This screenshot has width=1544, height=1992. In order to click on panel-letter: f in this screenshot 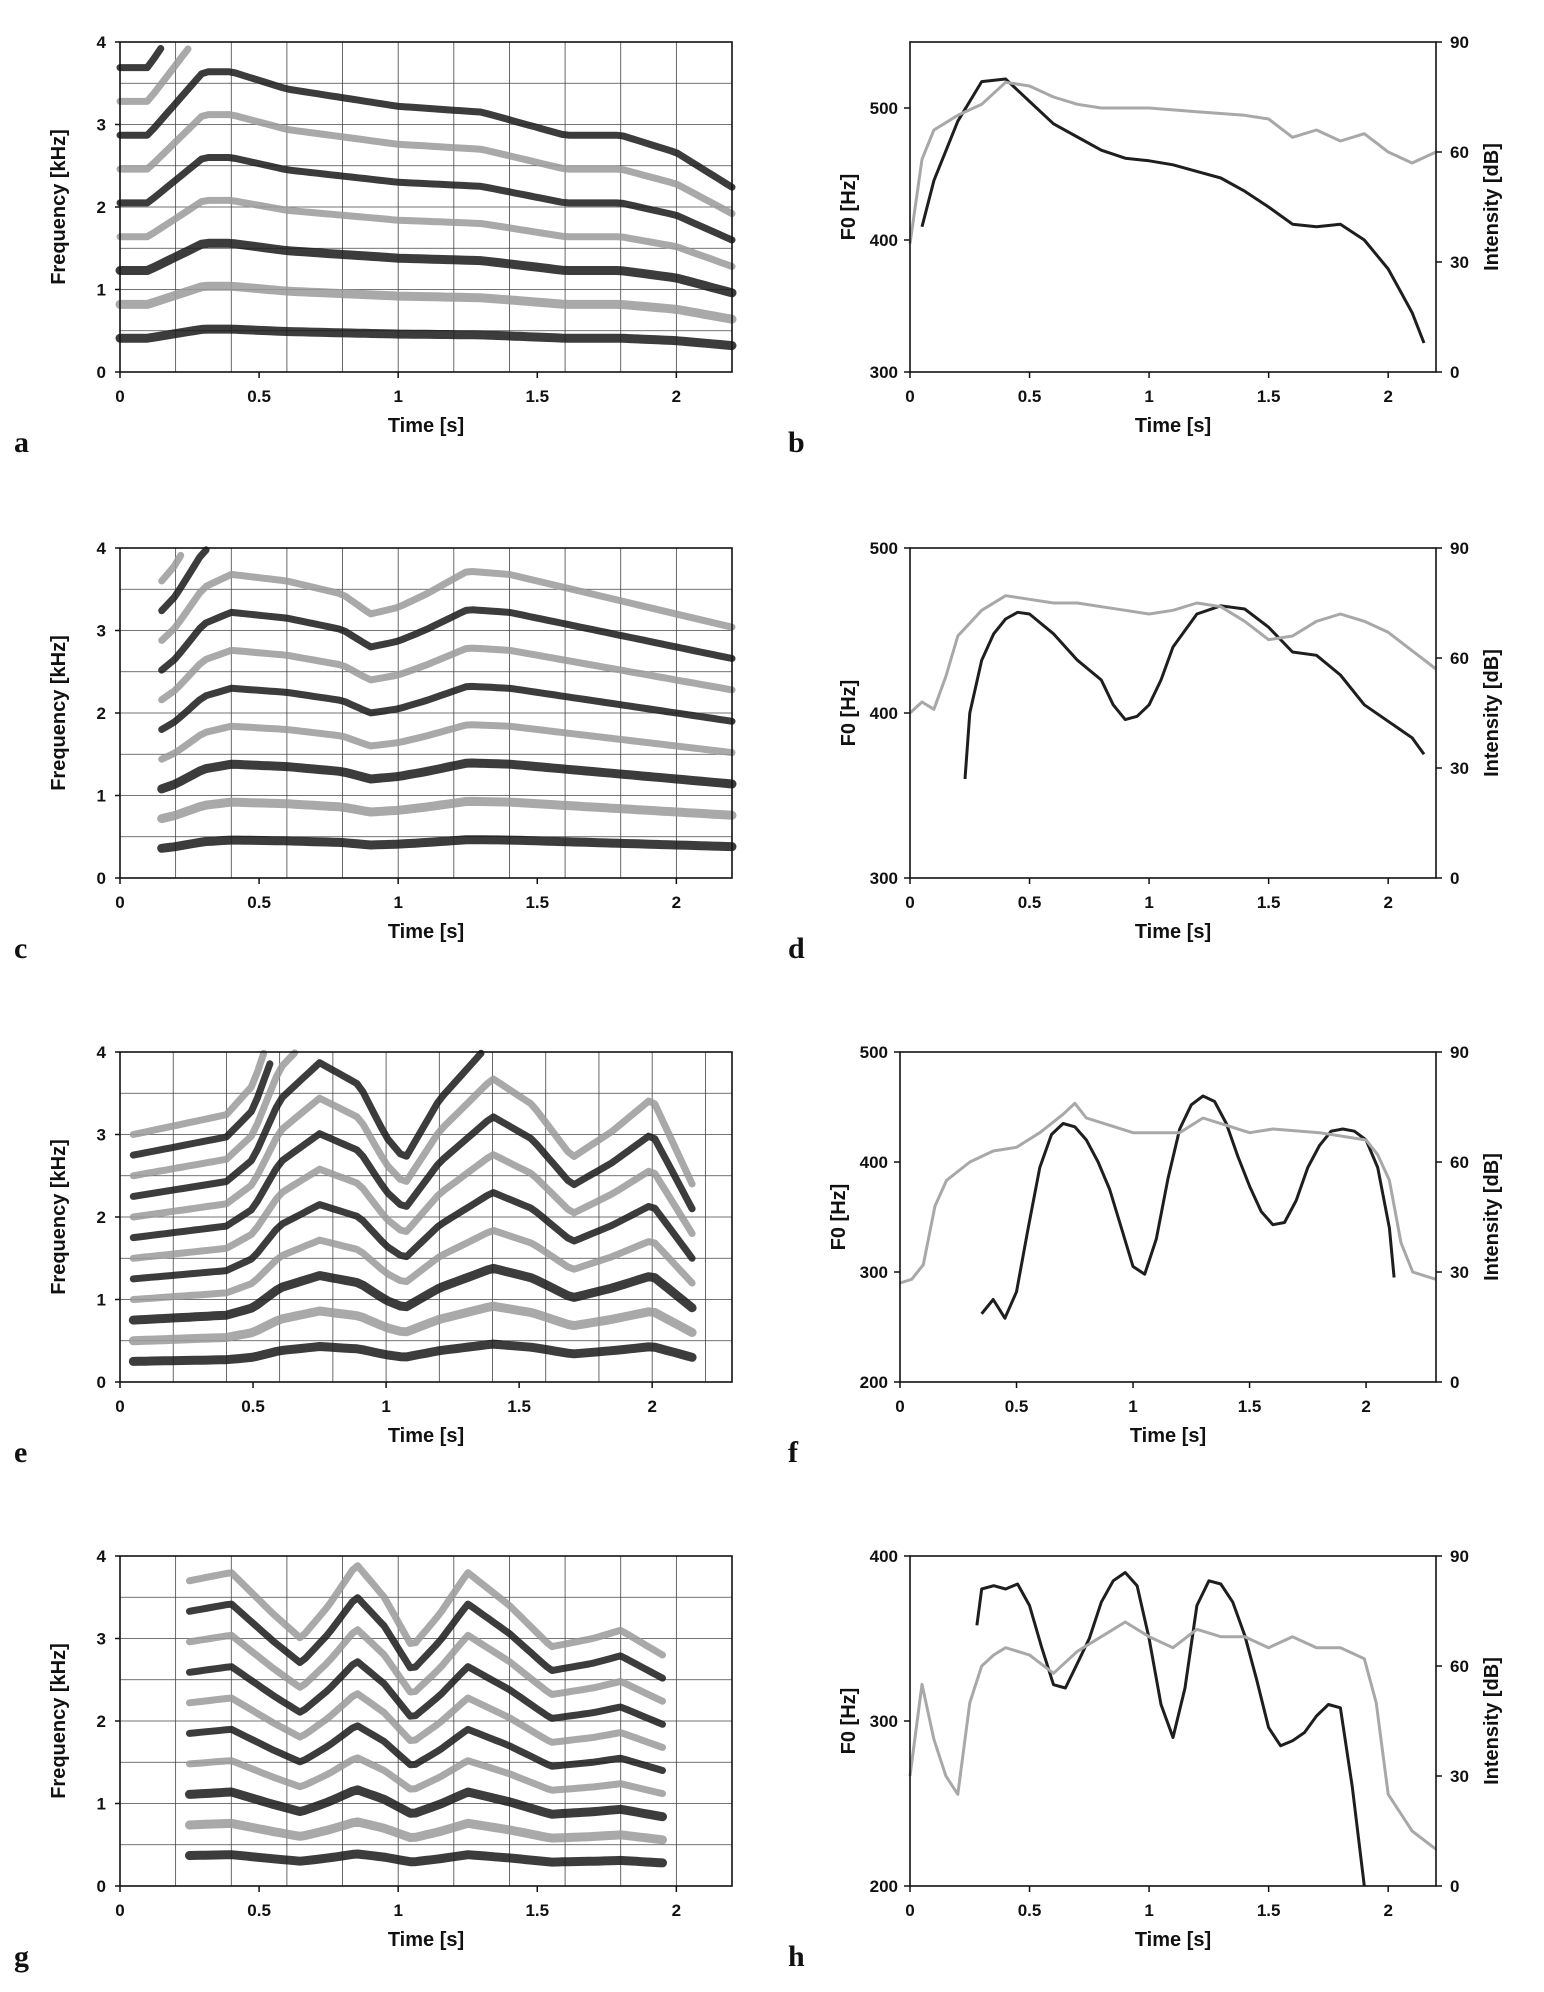, I will do `click(793, 1452)`.